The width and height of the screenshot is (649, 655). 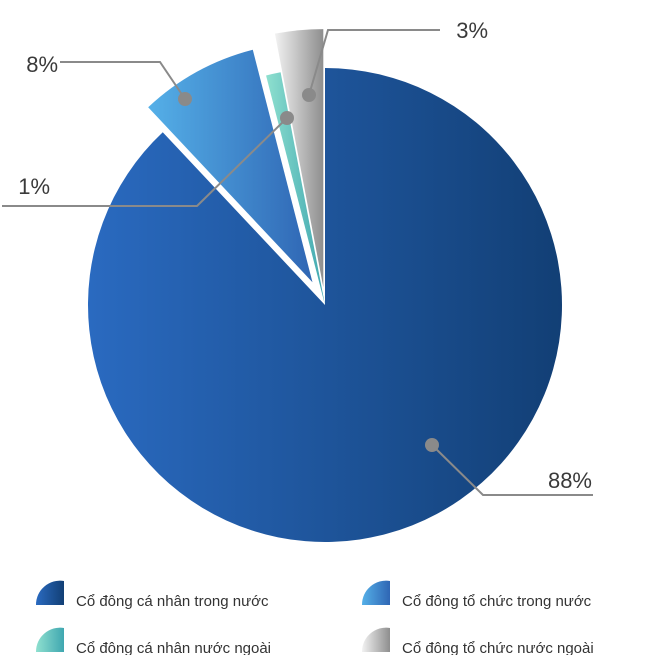 I want to click on legend-item-2: Cổ đông cá nhân nước ngoài, so click(x=153, y=641).